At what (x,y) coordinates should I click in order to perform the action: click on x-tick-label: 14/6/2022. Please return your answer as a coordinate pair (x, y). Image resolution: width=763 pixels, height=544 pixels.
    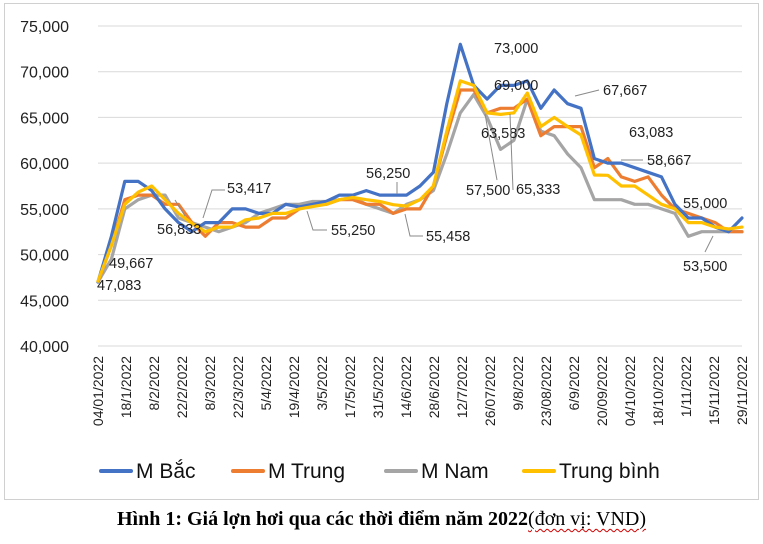
    Looking at the image, I should click on (406, 387).